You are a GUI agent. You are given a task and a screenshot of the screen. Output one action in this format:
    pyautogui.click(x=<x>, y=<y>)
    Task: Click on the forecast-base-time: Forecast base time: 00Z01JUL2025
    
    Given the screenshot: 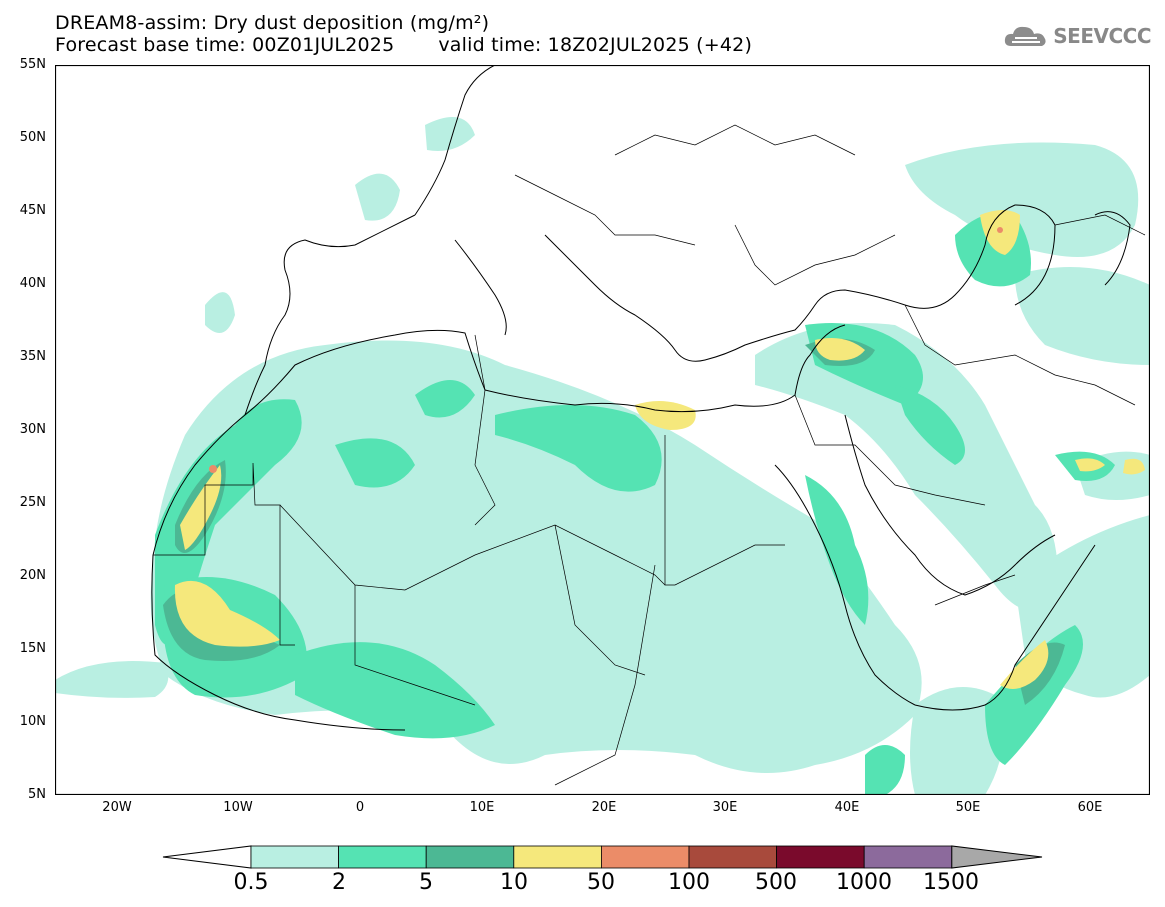 What is the action you would take?
    pyautogui.click(x=225, y=45)
    